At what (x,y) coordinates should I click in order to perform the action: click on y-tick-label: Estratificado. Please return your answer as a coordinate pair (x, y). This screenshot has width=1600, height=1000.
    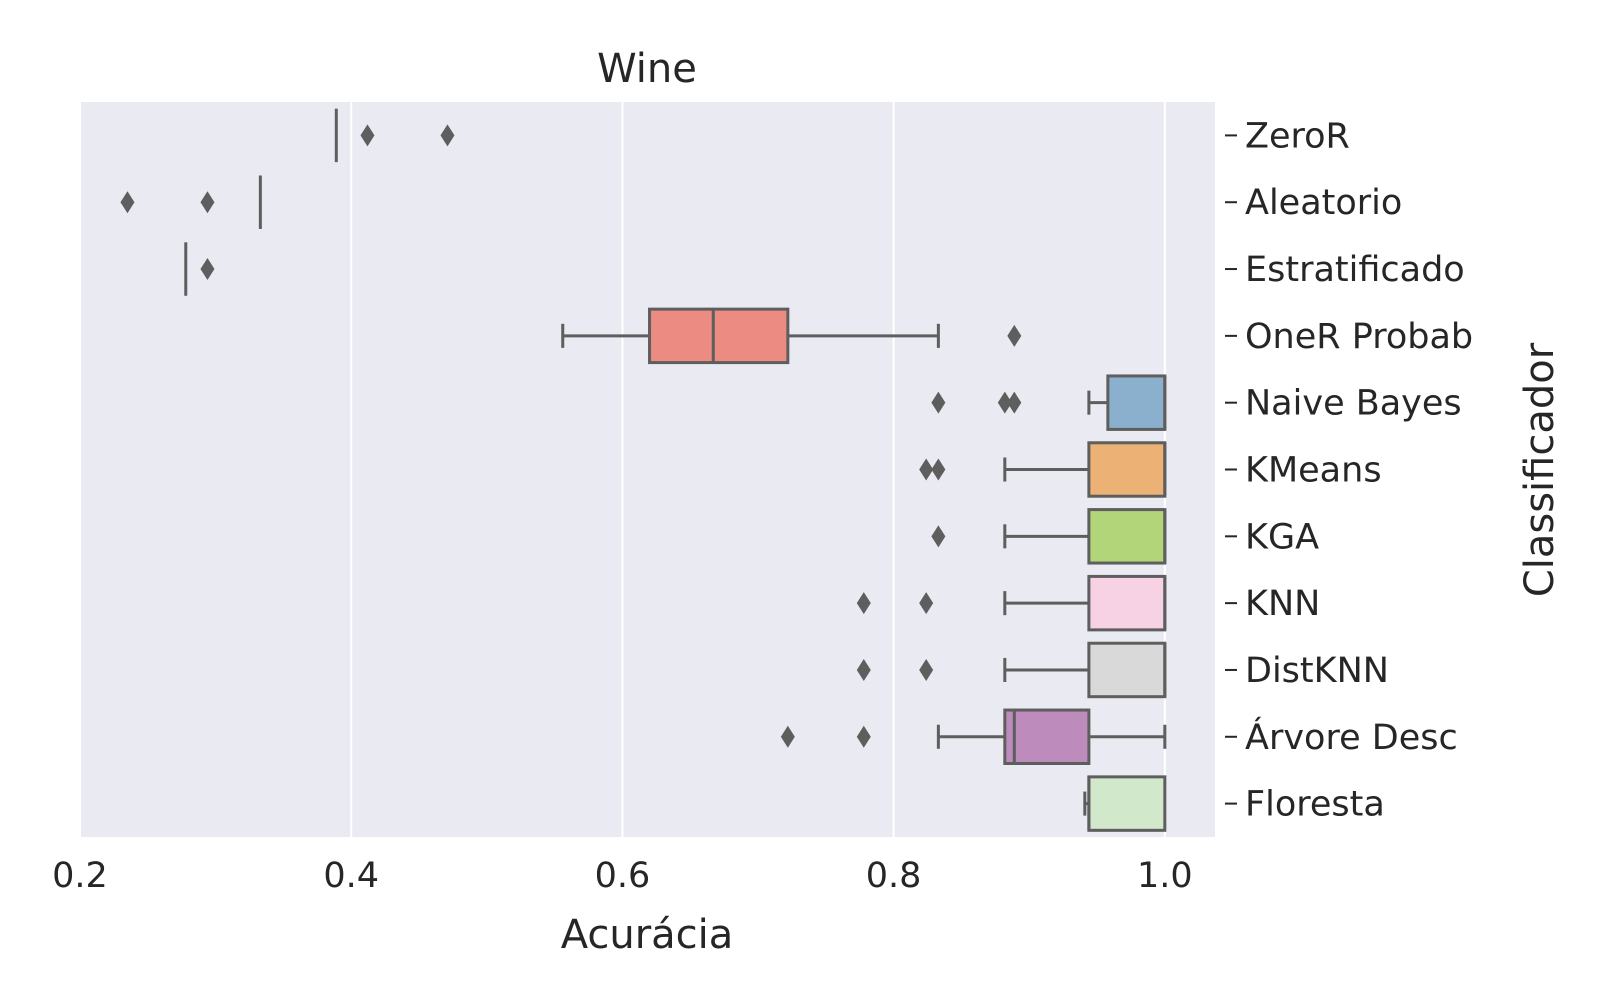
    Looking at the image, I should click on (1355, 270).